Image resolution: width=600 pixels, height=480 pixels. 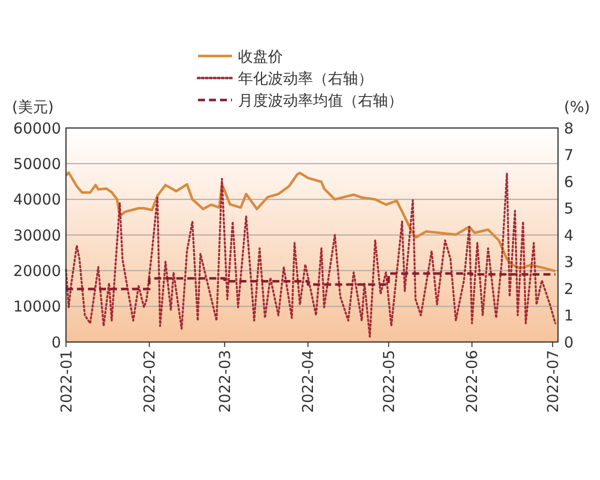 What do you see at coordinates (569, 155) in the screenshot?
I see `y2-tick-label: 7` at bounding box center [569, 155].